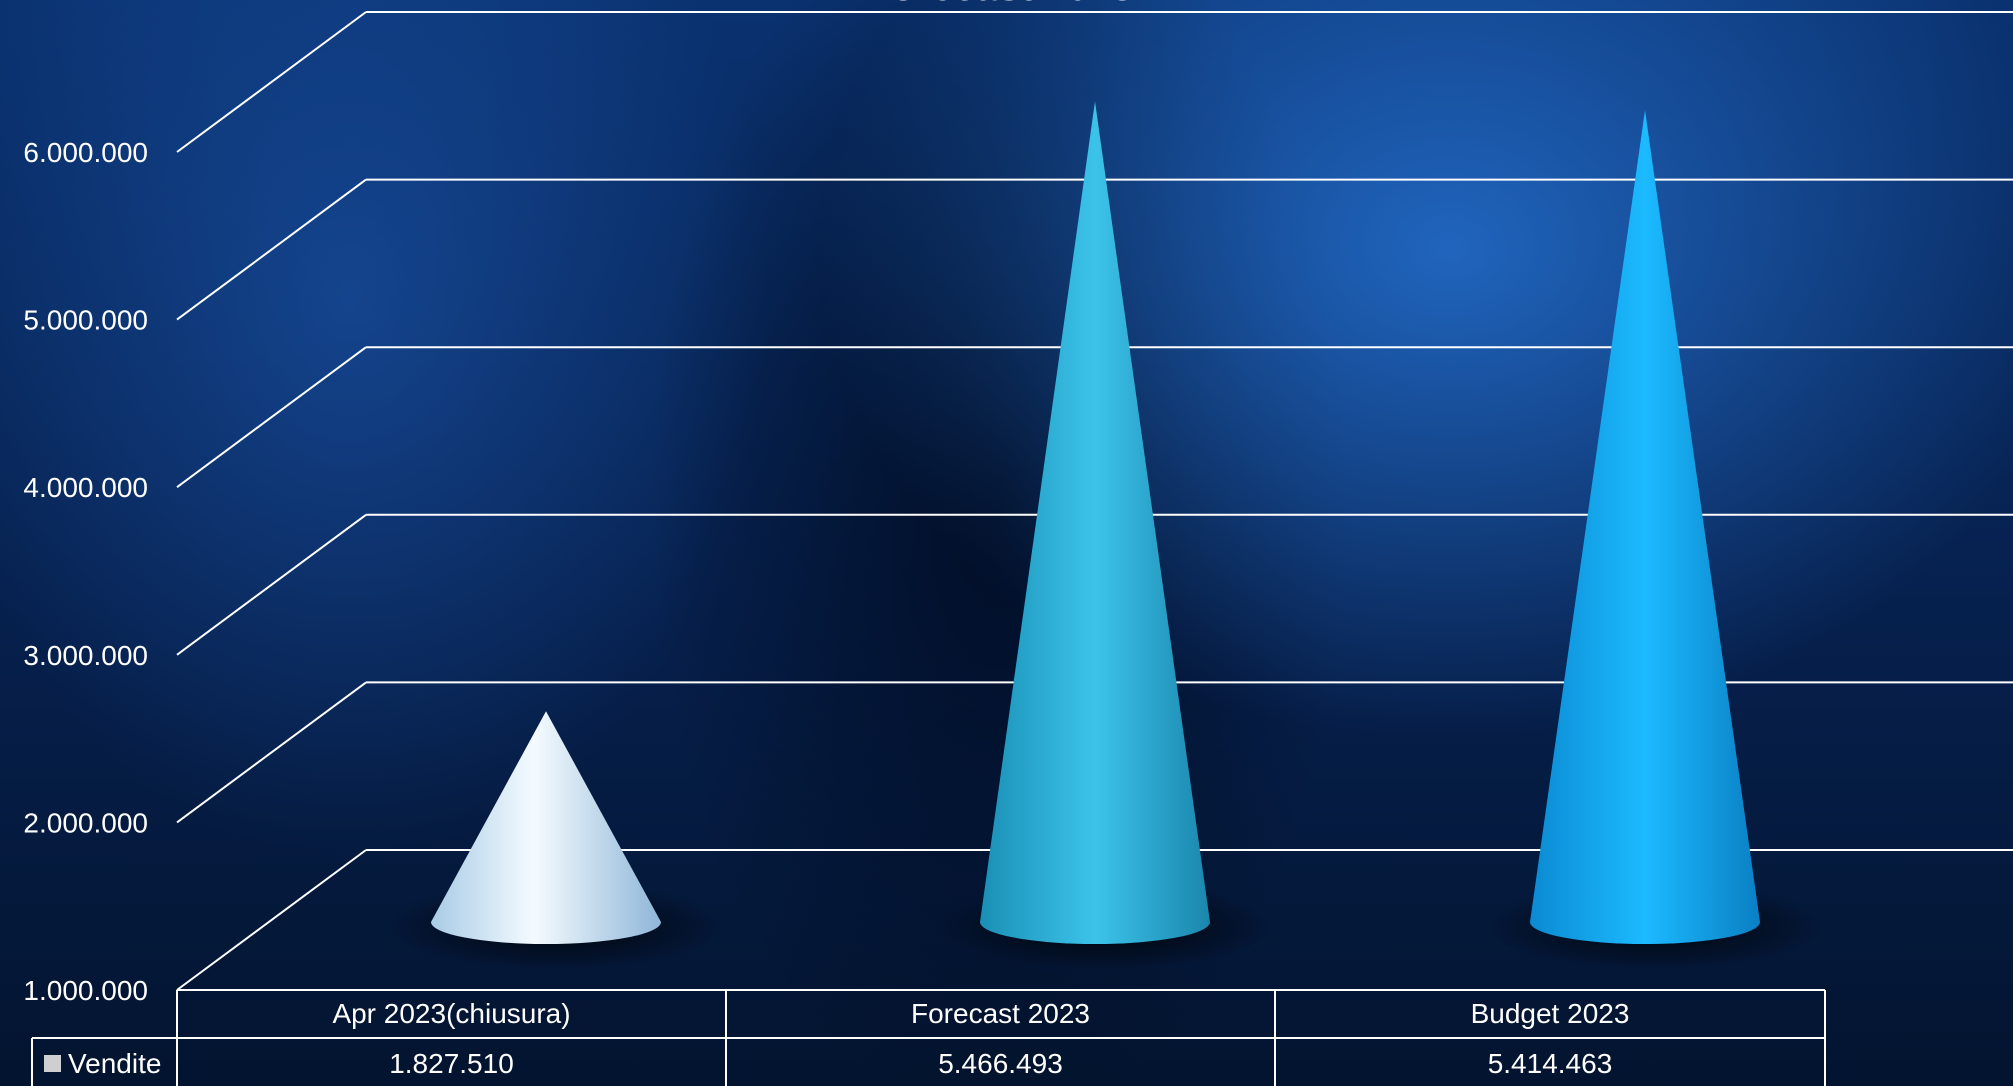 Image resolution: width=2013 pixels, height=1086 pixels. What do you see at coordinates (1550, 1013) in the screenshot?
I see `category-label: Budget 2023` at bounding box center [1550, 1013].